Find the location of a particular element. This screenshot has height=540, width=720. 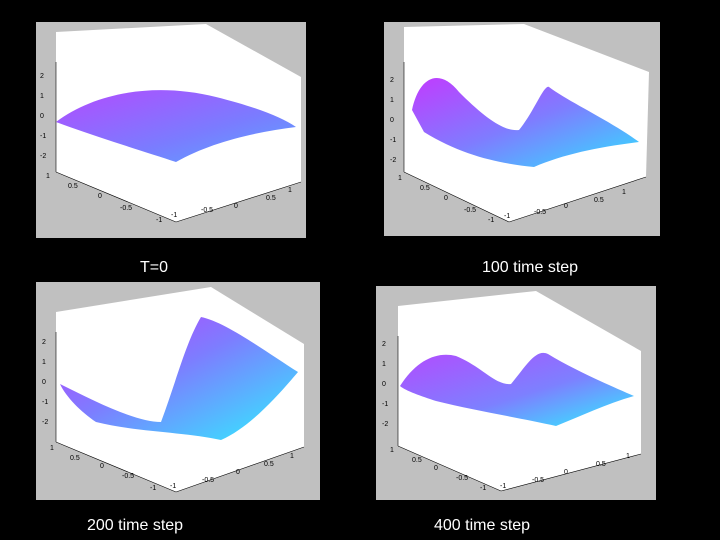

caption-100: 100 time step is located at coordinates (530, 267).